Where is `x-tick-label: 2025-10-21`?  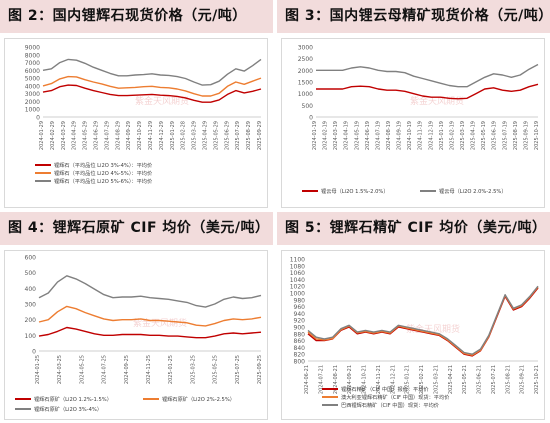
x-tick-label: 2025-10-21 is located at coordinates (537, 379).